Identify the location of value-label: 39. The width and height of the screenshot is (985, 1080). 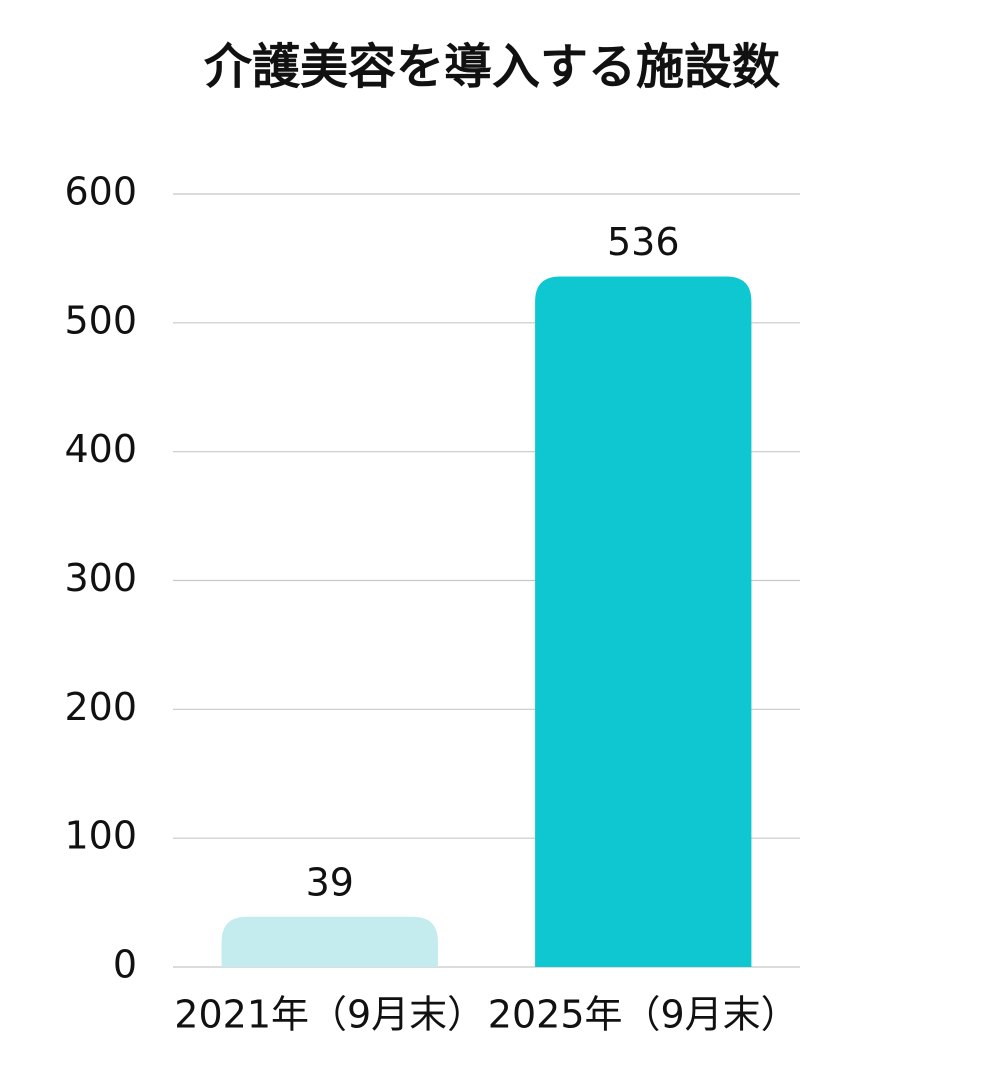
(330, 882).